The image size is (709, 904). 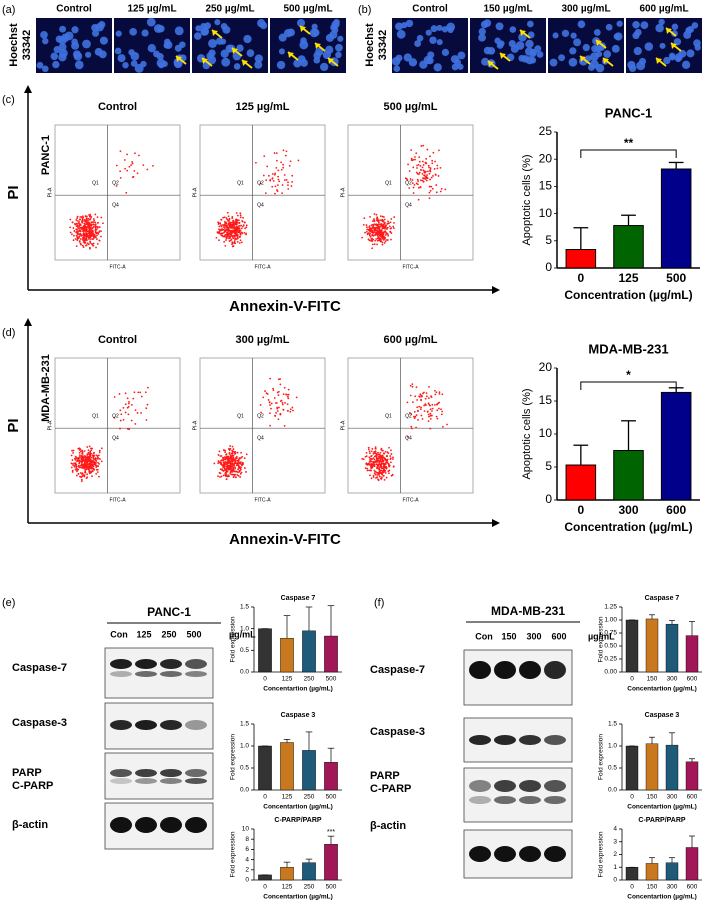 What do you see at coordinates (30, 825) in the screenshot?
I see `protein-label: β-actin` at bounding box center [30, 825].